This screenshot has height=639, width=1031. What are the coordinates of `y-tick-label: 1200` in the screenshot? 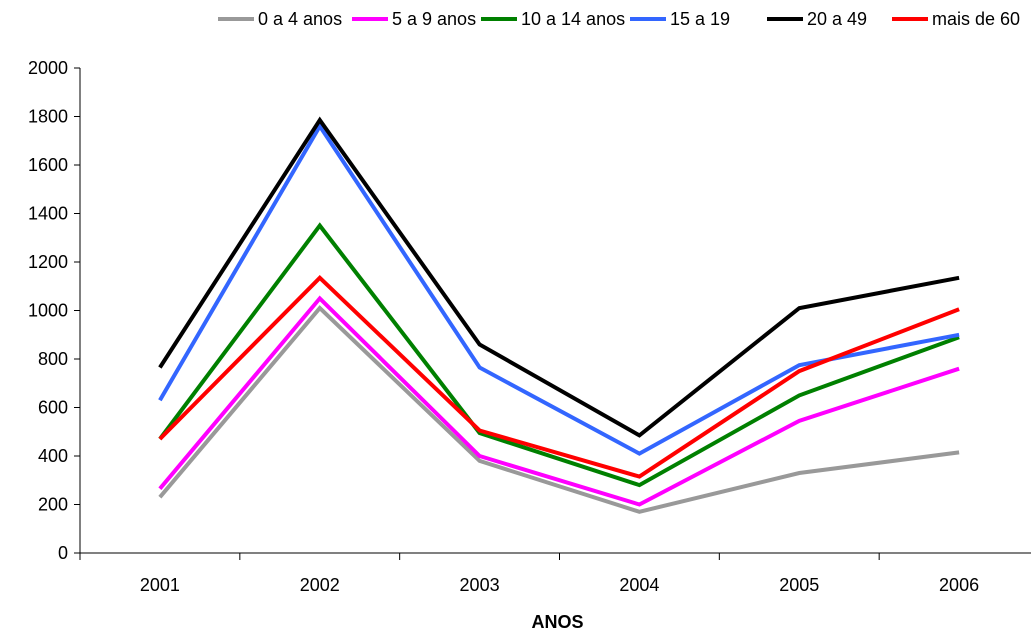 It's located at (48, 262).